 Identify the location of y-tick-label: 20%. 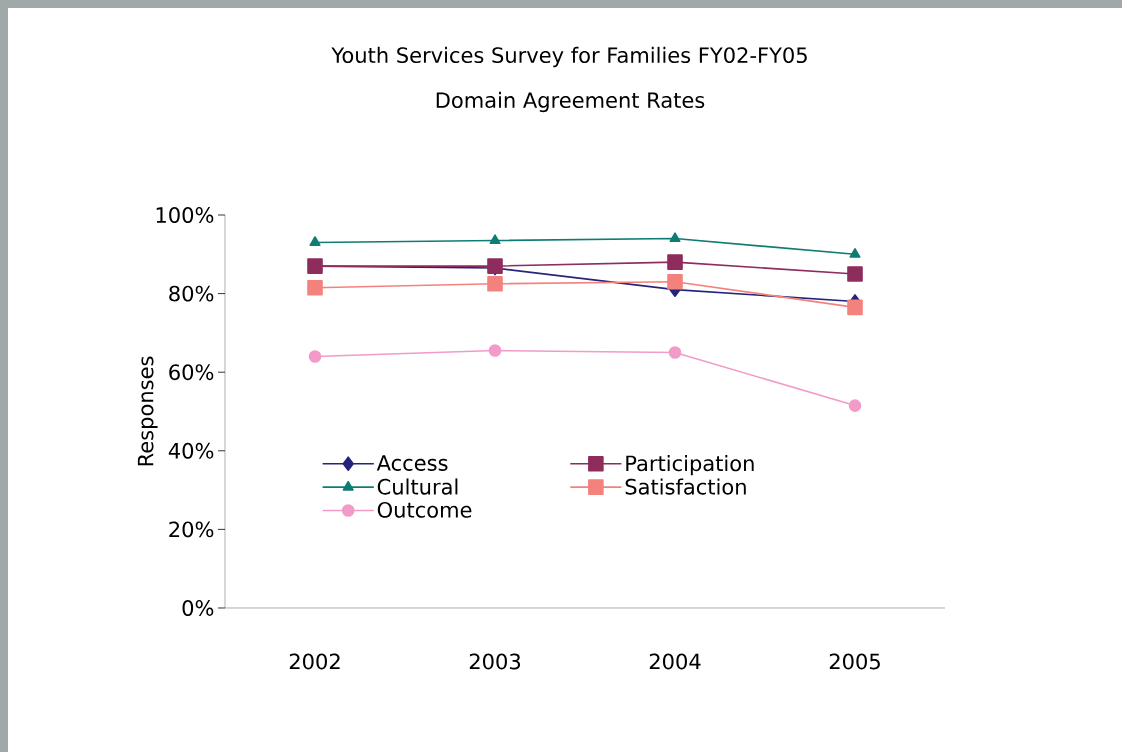
(191, 529).